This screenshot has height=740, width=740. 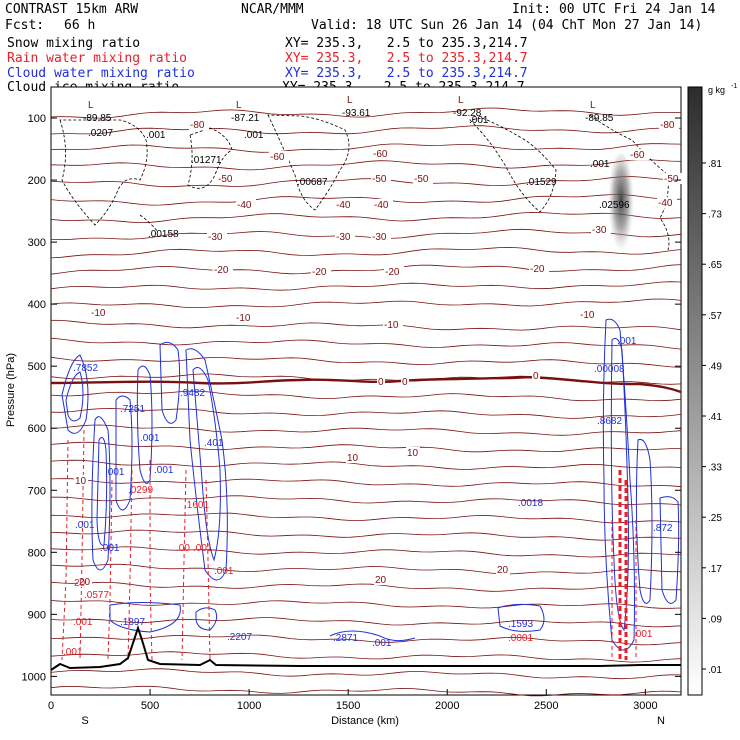 I want to click on ice-value-label: .001, so click(x=156, y=135).